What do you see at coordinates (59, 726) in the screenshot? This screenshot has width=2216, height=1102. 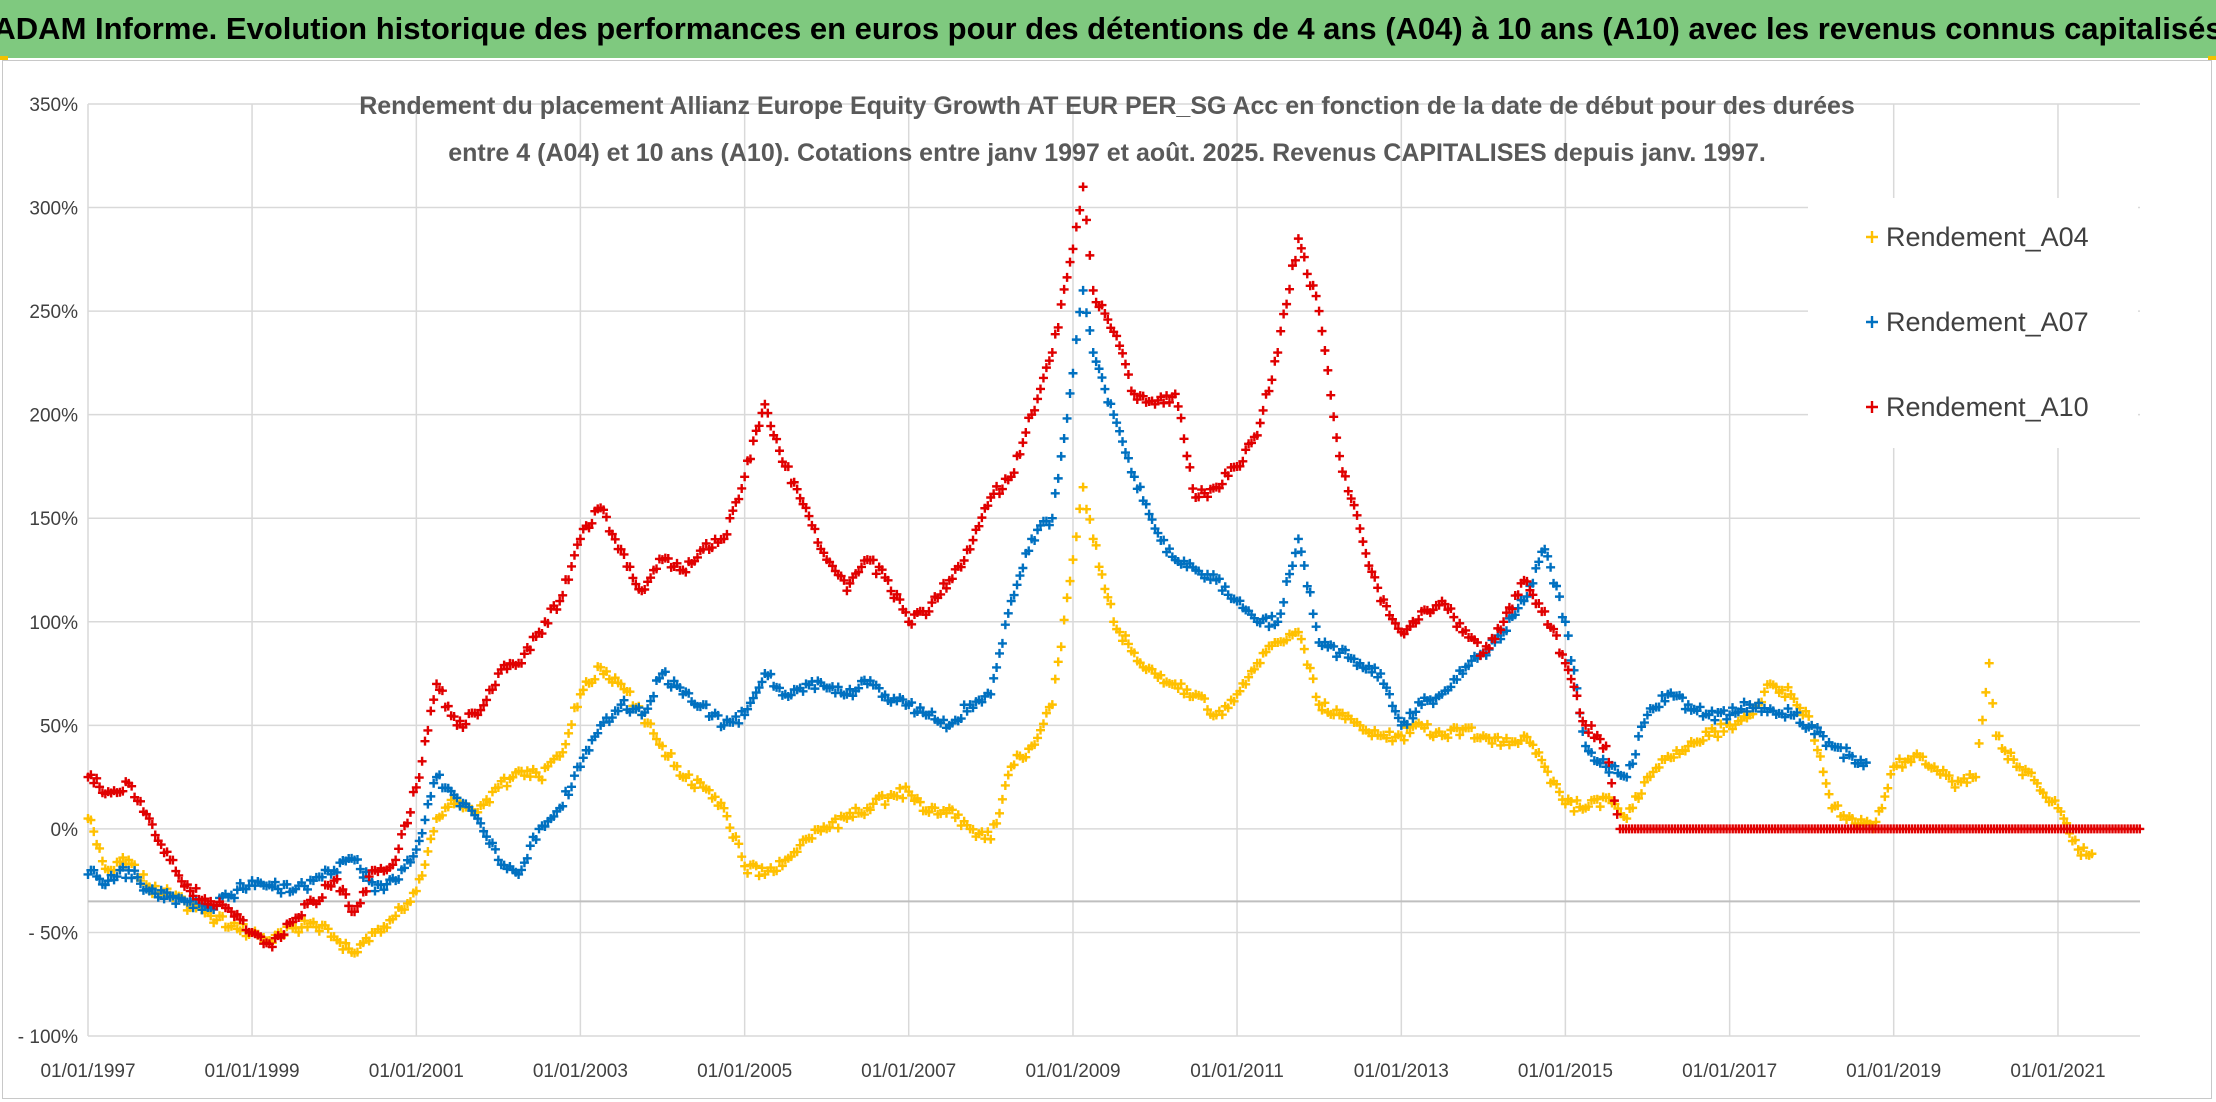 I see `y-tick-label: 50%` at bounding box center [59, 726].